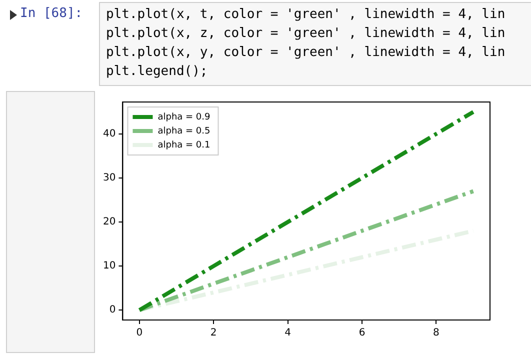  What do you see at coordinates (436, 333) in the screenshot?
I see `x-tick-label: 8` at bounding box center [436, 333].